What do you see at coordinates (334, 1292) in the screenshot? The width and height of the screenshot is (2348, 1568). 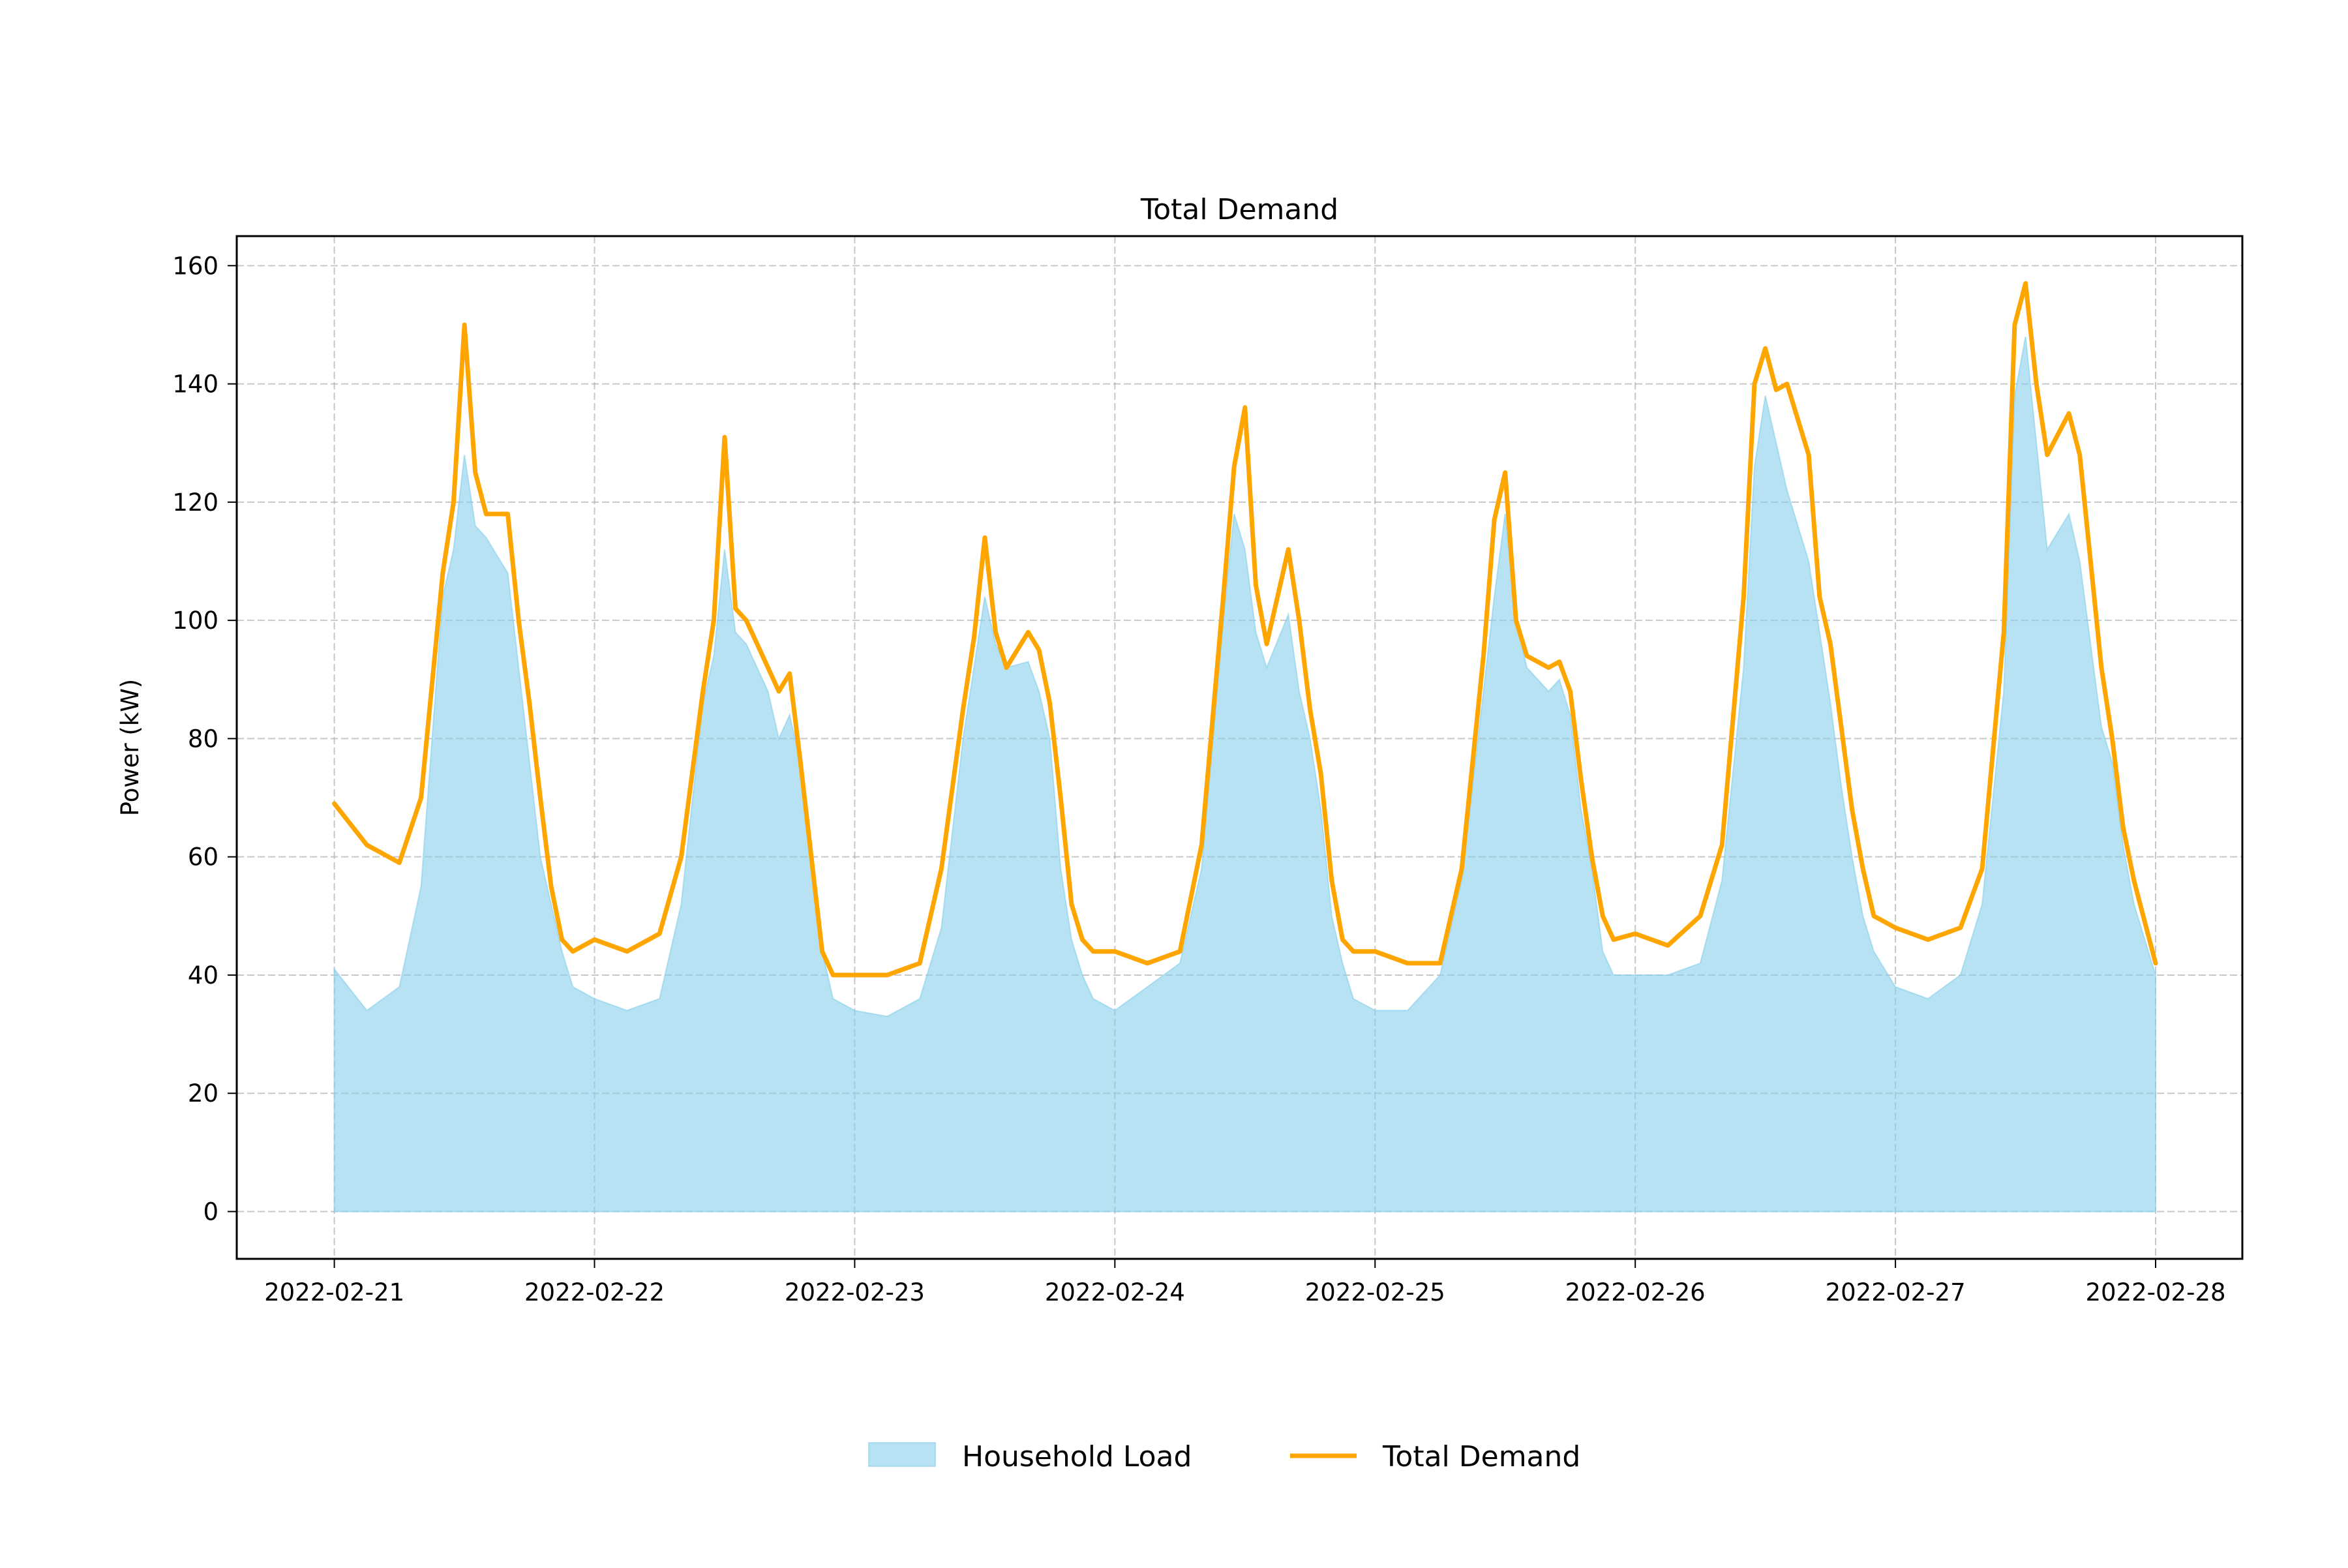 I see `x-tick-label: 2022-02-21` at bounding box center [334, 1292].